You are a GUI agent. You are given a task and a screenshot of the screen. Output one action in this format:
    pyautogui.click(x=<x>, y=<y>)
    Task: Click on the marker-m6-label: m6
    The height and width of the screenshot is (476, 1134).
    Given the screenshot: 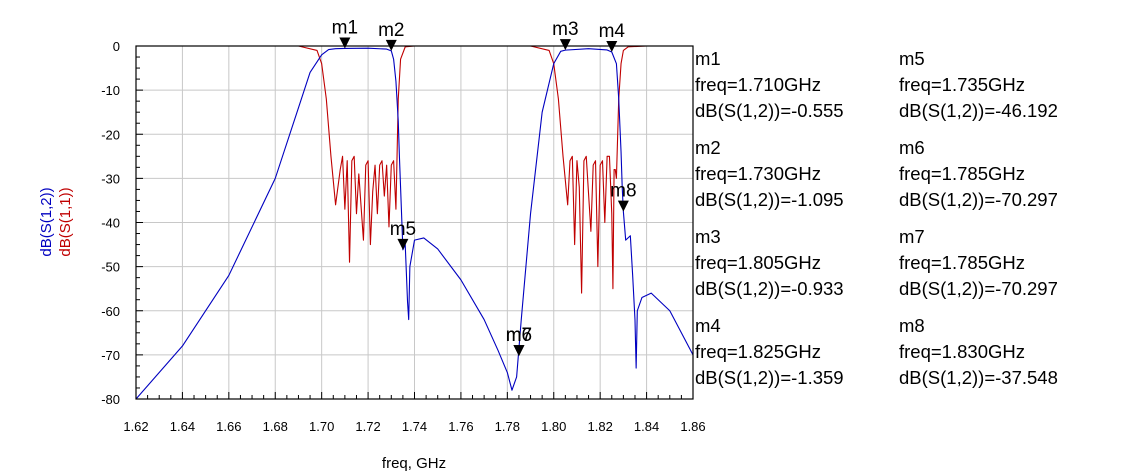 What is the action you would take?
    pyautogui.click(x=519, y=335)
    